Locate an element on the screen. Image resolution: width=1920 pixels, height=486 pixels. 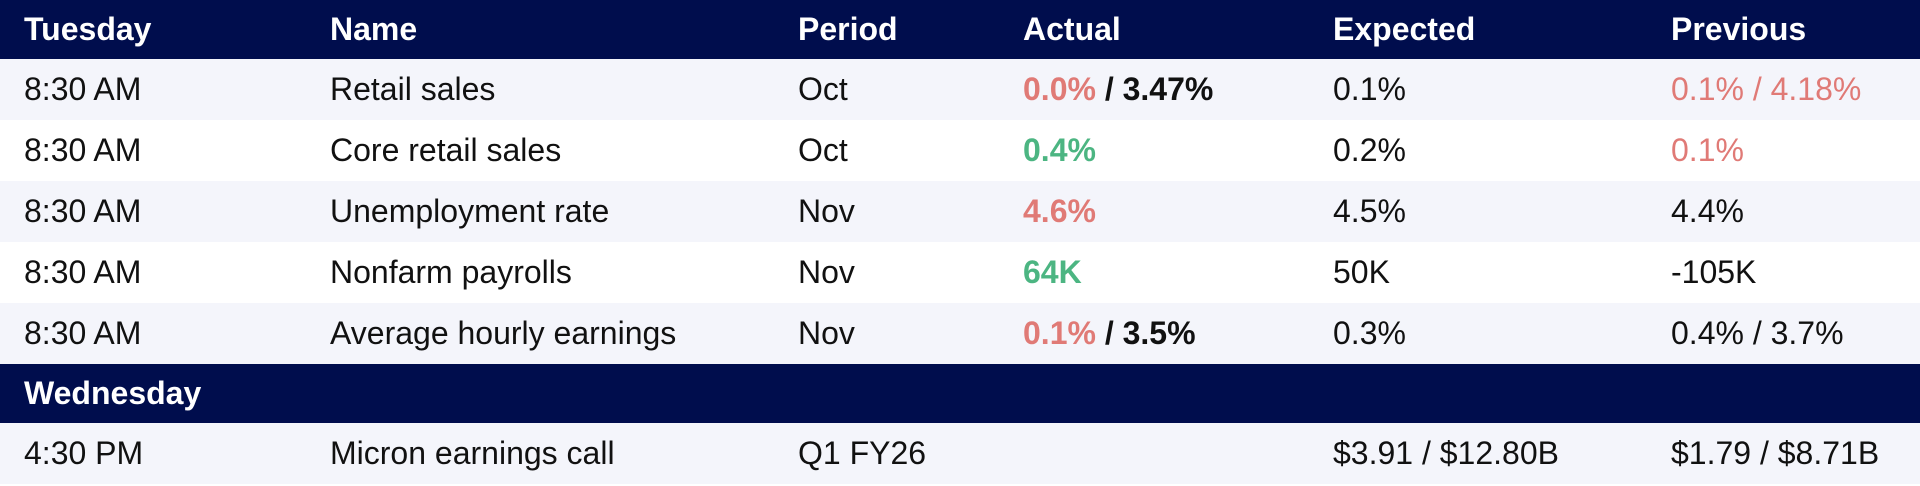
actual-cell: 0.0% / 3.47% is located at coordinates (1154, 89).